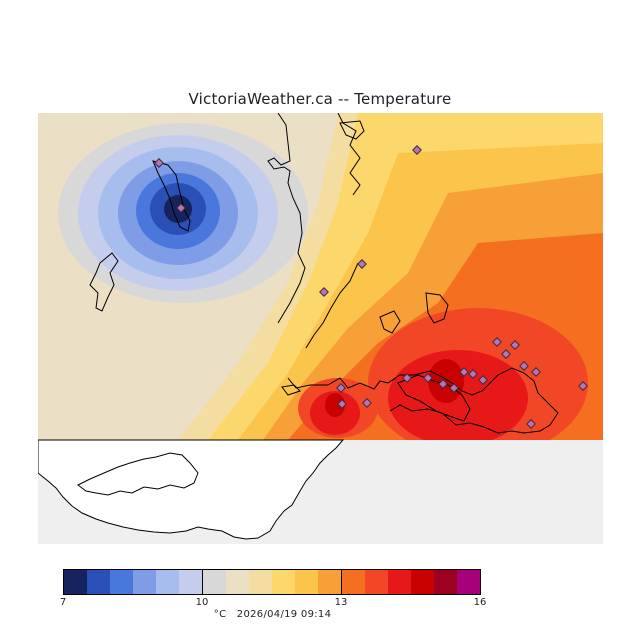 This screenshot has width=640, height=640. Describe the element at coordinates (220, 614) in the screenshot. I see `unit-label: °C` at that location.